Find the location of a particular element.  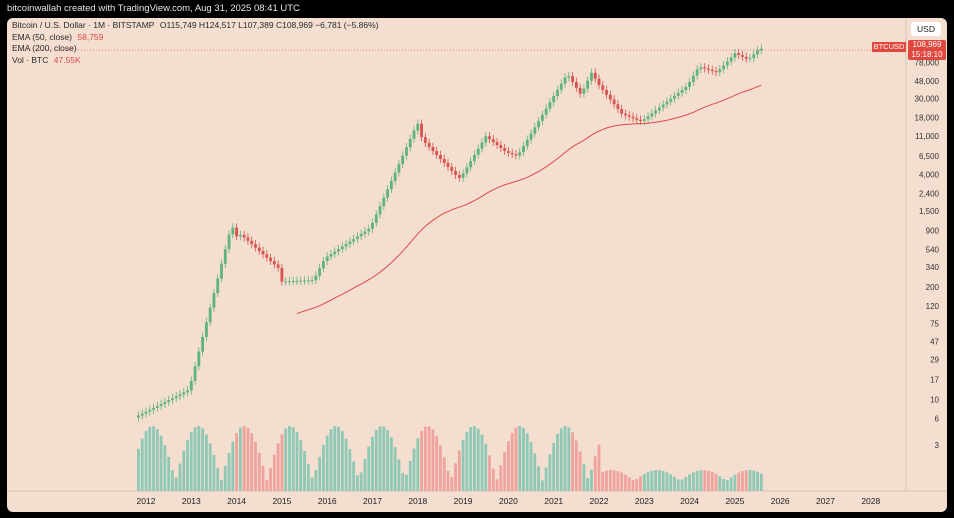

time-tick-label: 2019 is located at coordinates (463, 501).